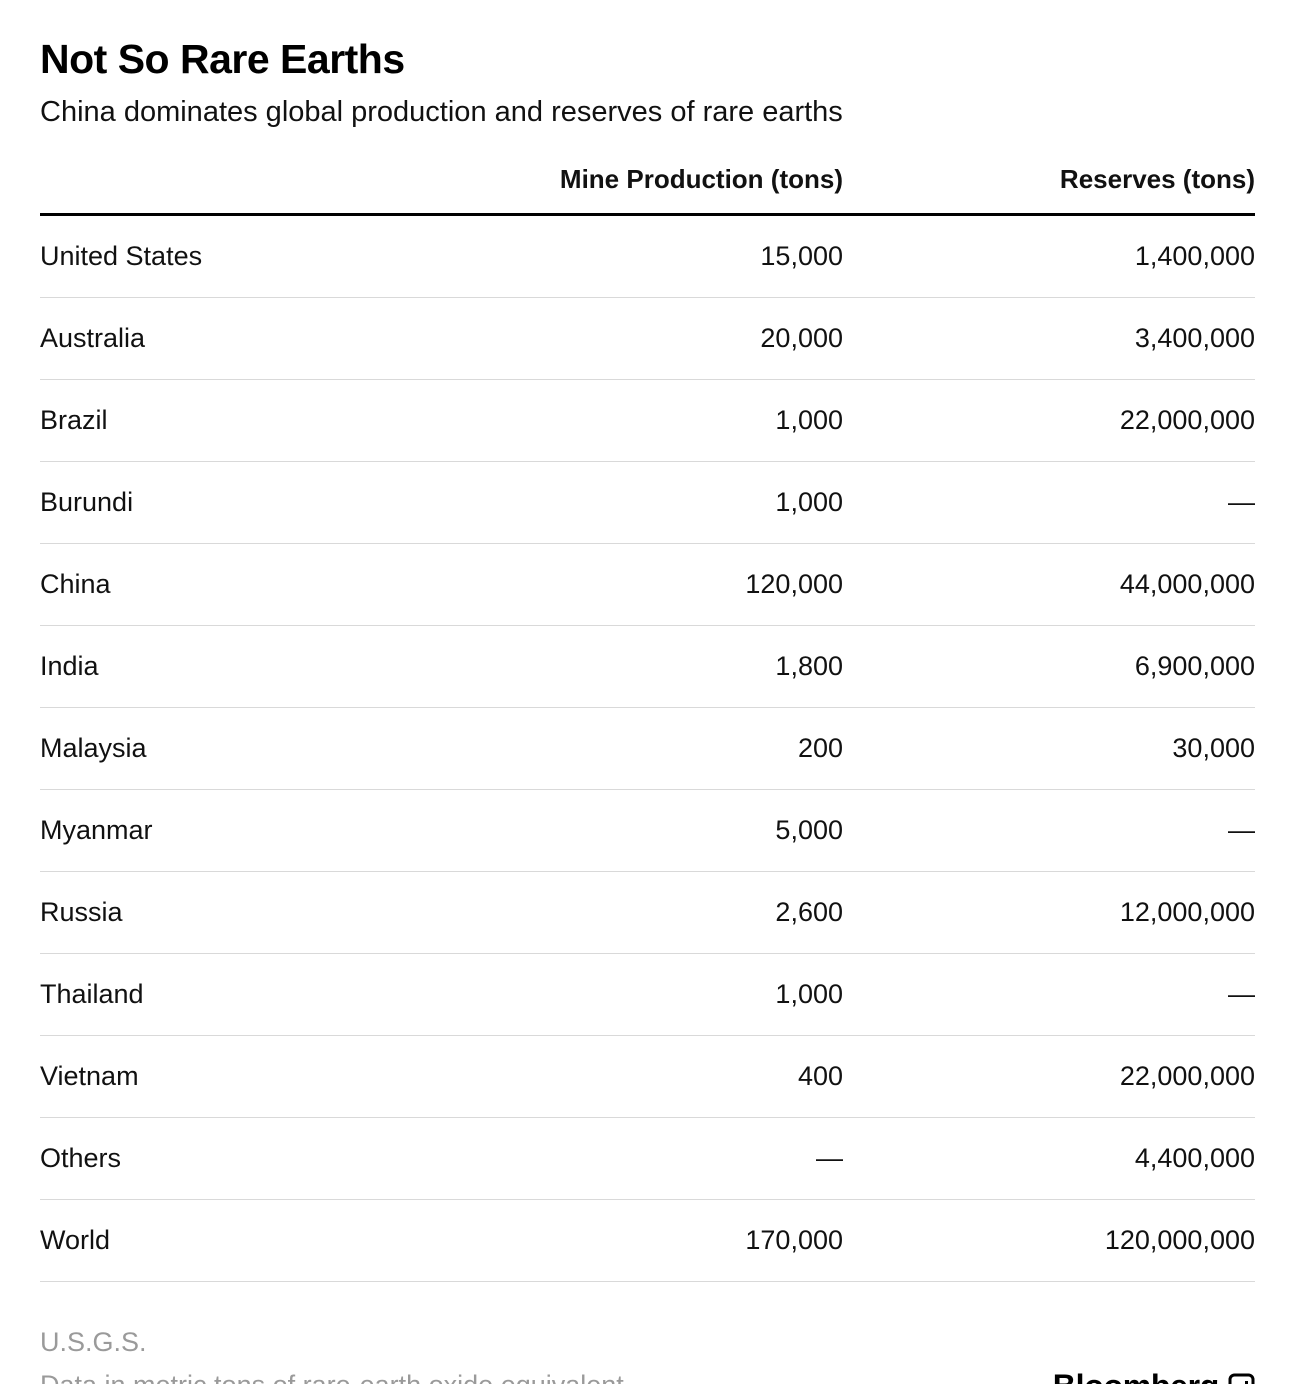  I want to click on reserves-cell: 3,400,000, so click(1049, 338).